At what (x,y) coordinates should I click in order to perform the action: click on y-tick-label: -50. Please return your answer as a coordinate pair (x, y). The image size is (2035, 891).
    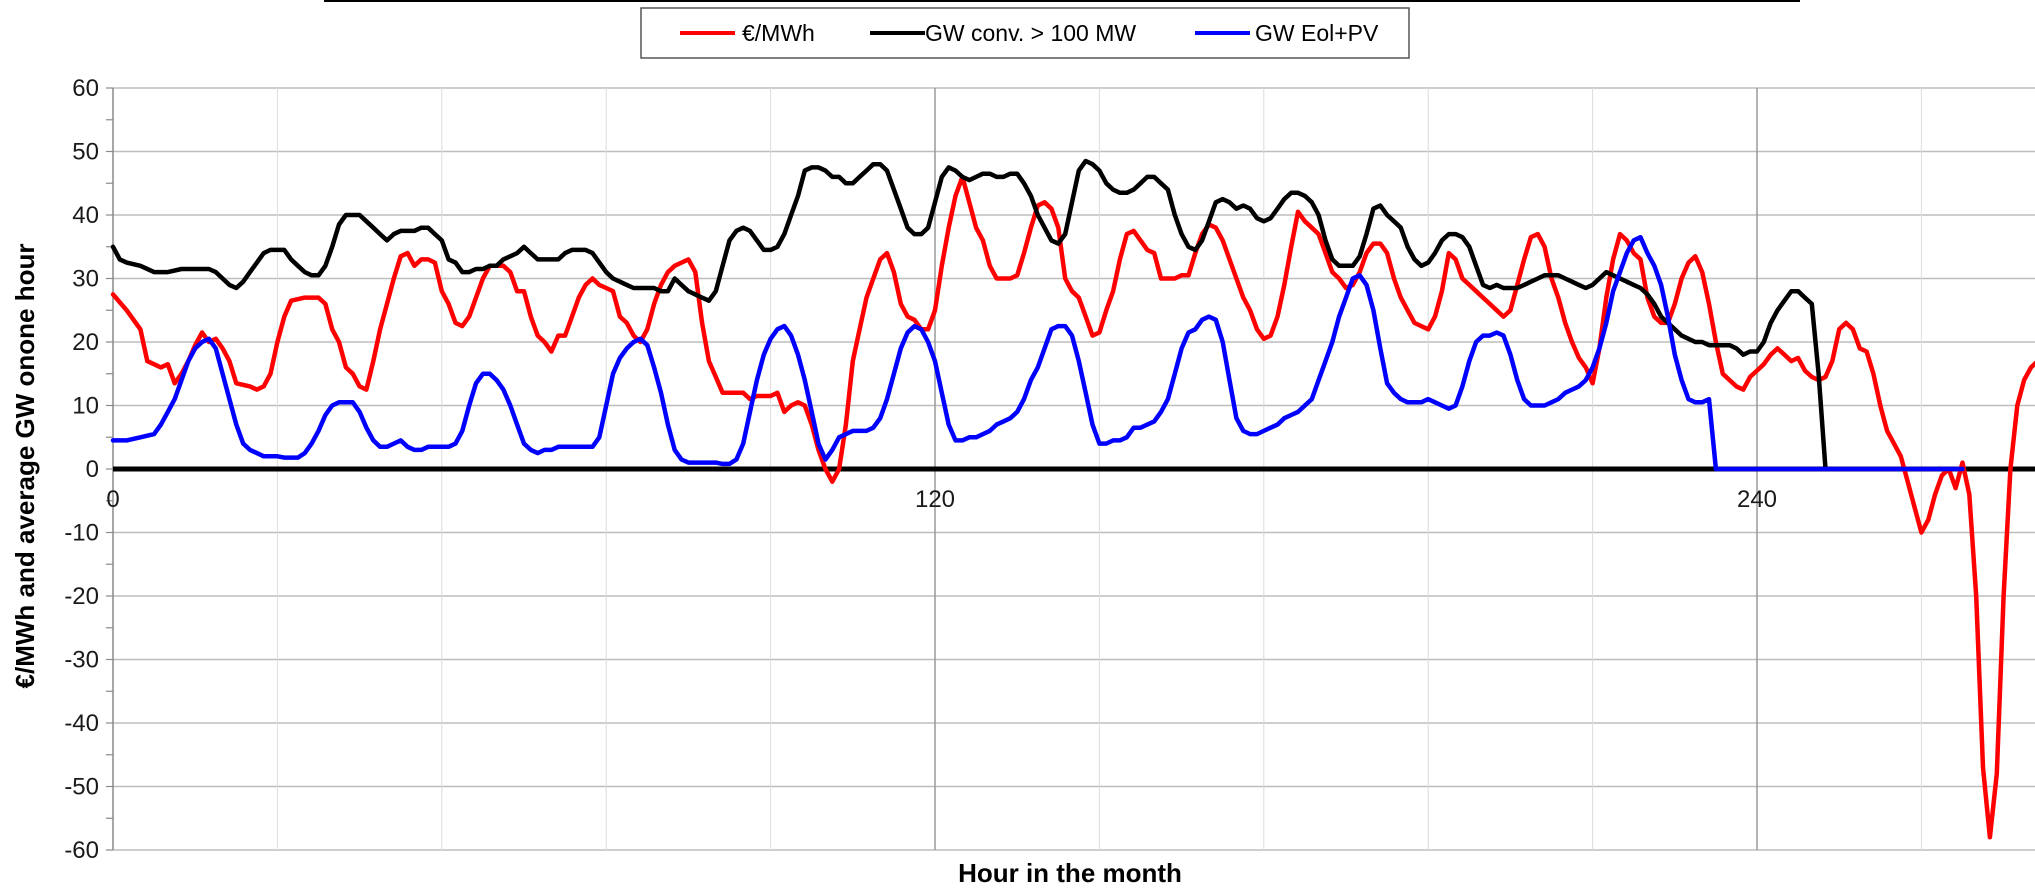
    Looking at the image, I should click on (81, 787).